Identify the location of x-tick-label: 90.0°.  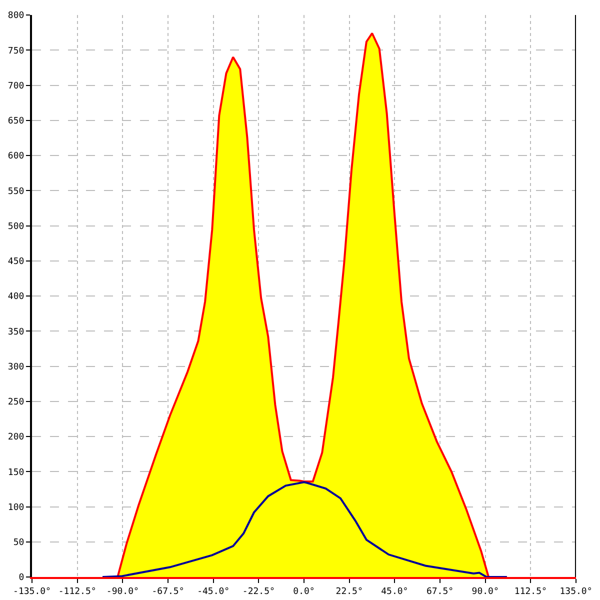
(485, 591).